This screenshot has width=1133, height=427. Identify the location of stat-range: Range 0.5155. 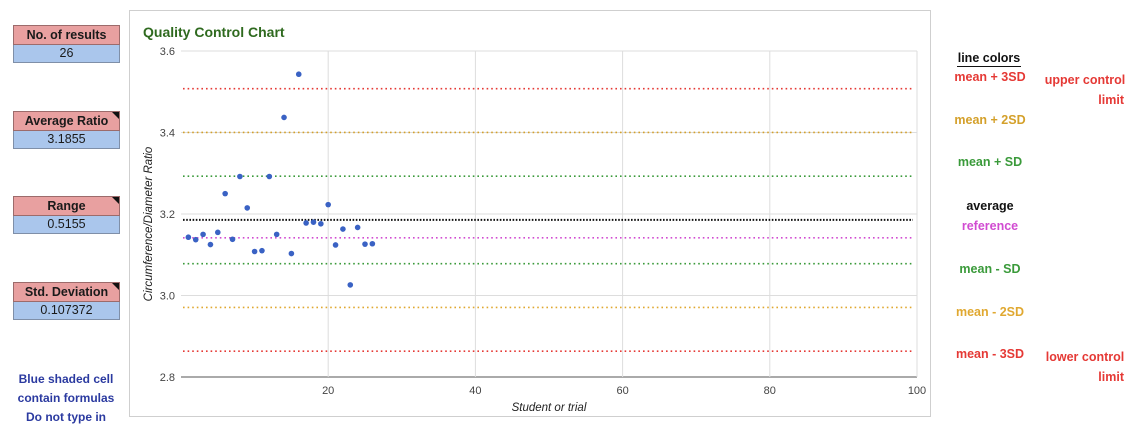
(66, 215).